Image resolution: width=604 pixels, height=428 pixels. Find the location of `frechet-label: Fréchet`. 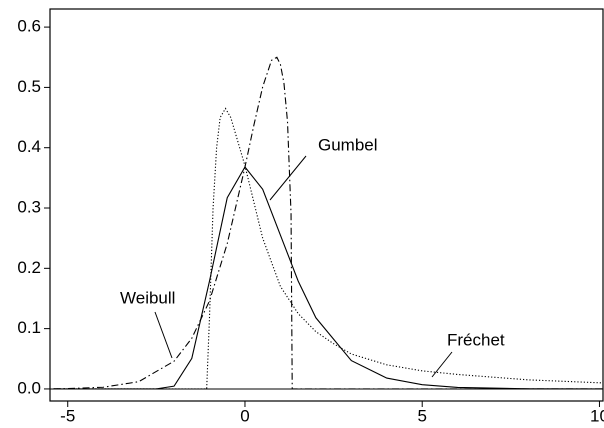

frechet-label: Fréchet is located at coordinates (476, 339).